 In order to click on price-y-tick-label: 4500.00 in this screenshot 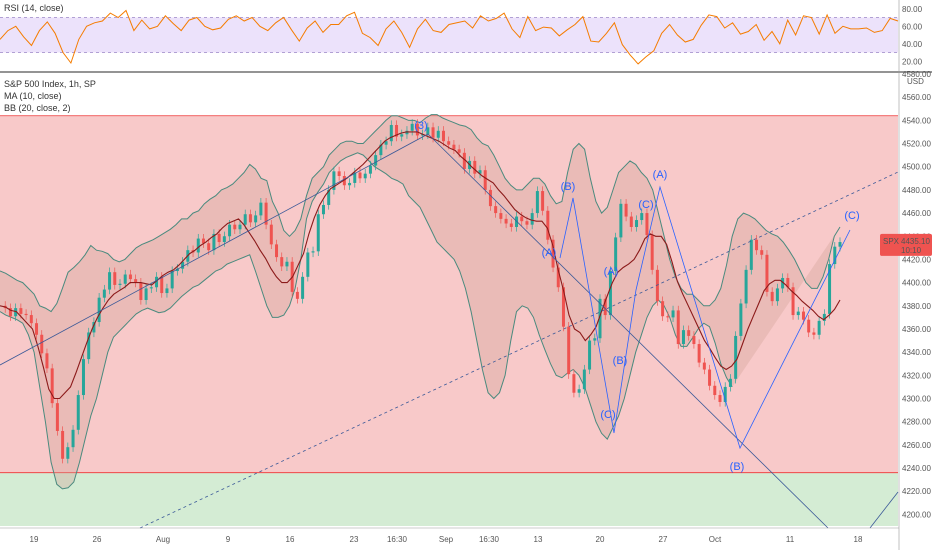, I will do `click(916, 167)`.